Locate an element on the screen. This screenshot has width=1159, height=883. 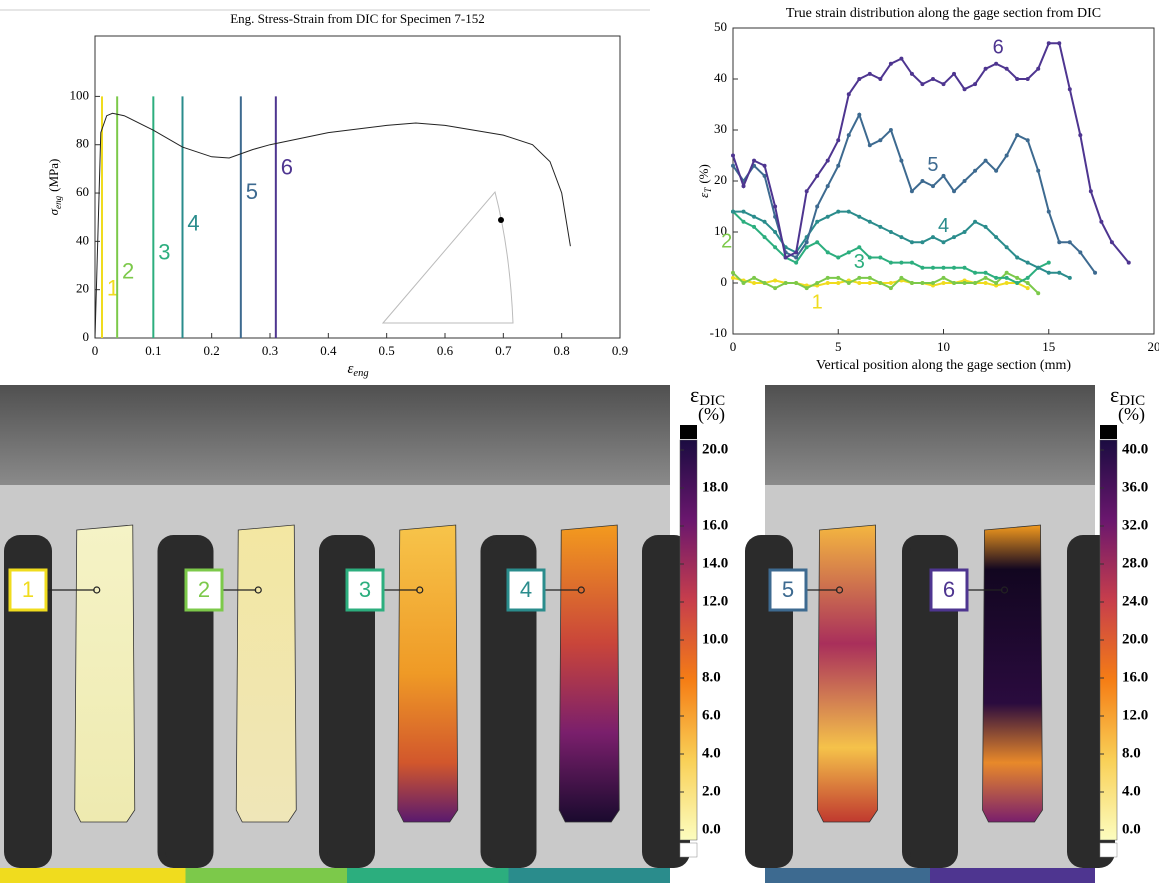
y-tick-label: 40 is located at coordinates (82, 239).